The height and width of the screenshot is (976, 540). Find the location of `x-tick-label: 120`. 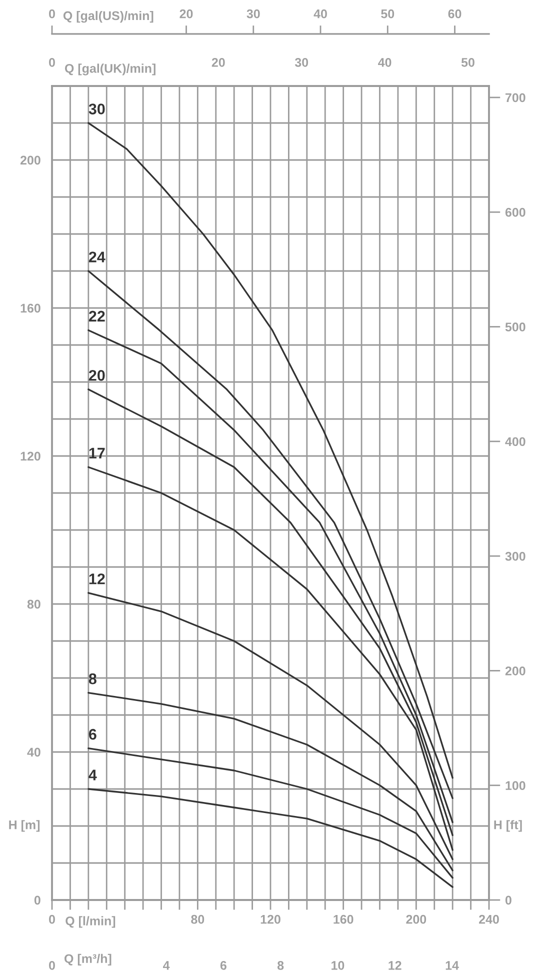

x-tick-label: 120 is located at coordinates (270, 919).